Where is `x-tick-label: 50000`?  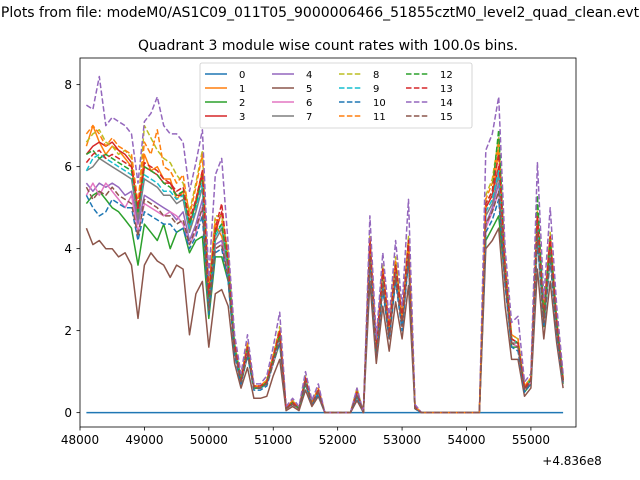 x-tick-label: 50000 is located at coordinates (209, 440).